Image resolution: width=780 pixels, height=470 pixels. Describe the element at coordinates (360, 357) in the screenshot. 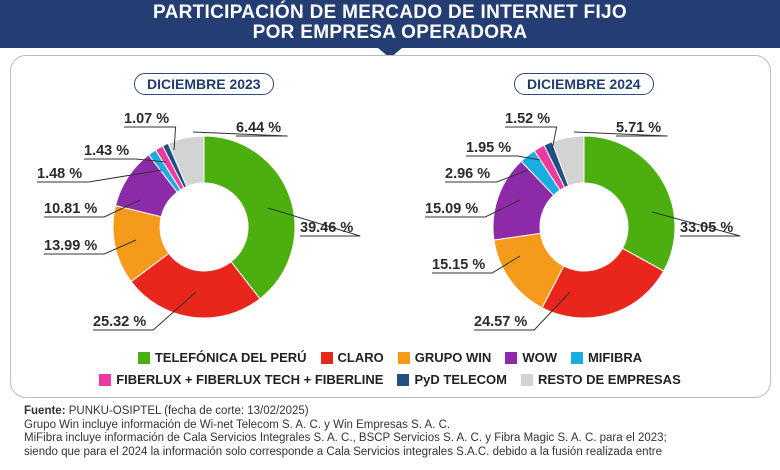

I see `legend-label: CLARO` at that location.